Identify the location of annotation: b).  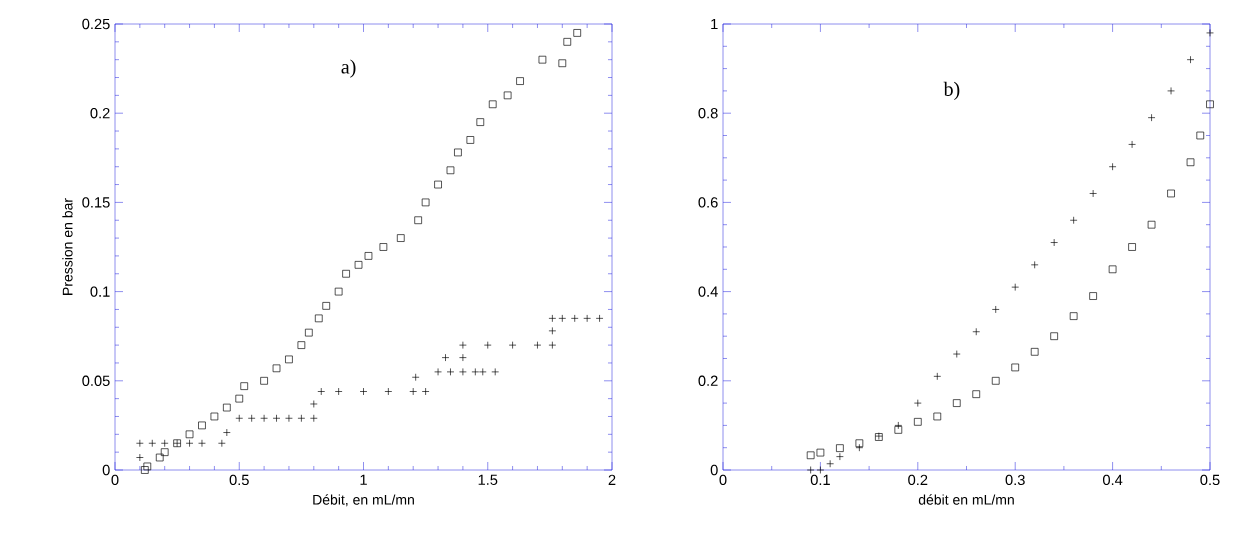
(951, 90).